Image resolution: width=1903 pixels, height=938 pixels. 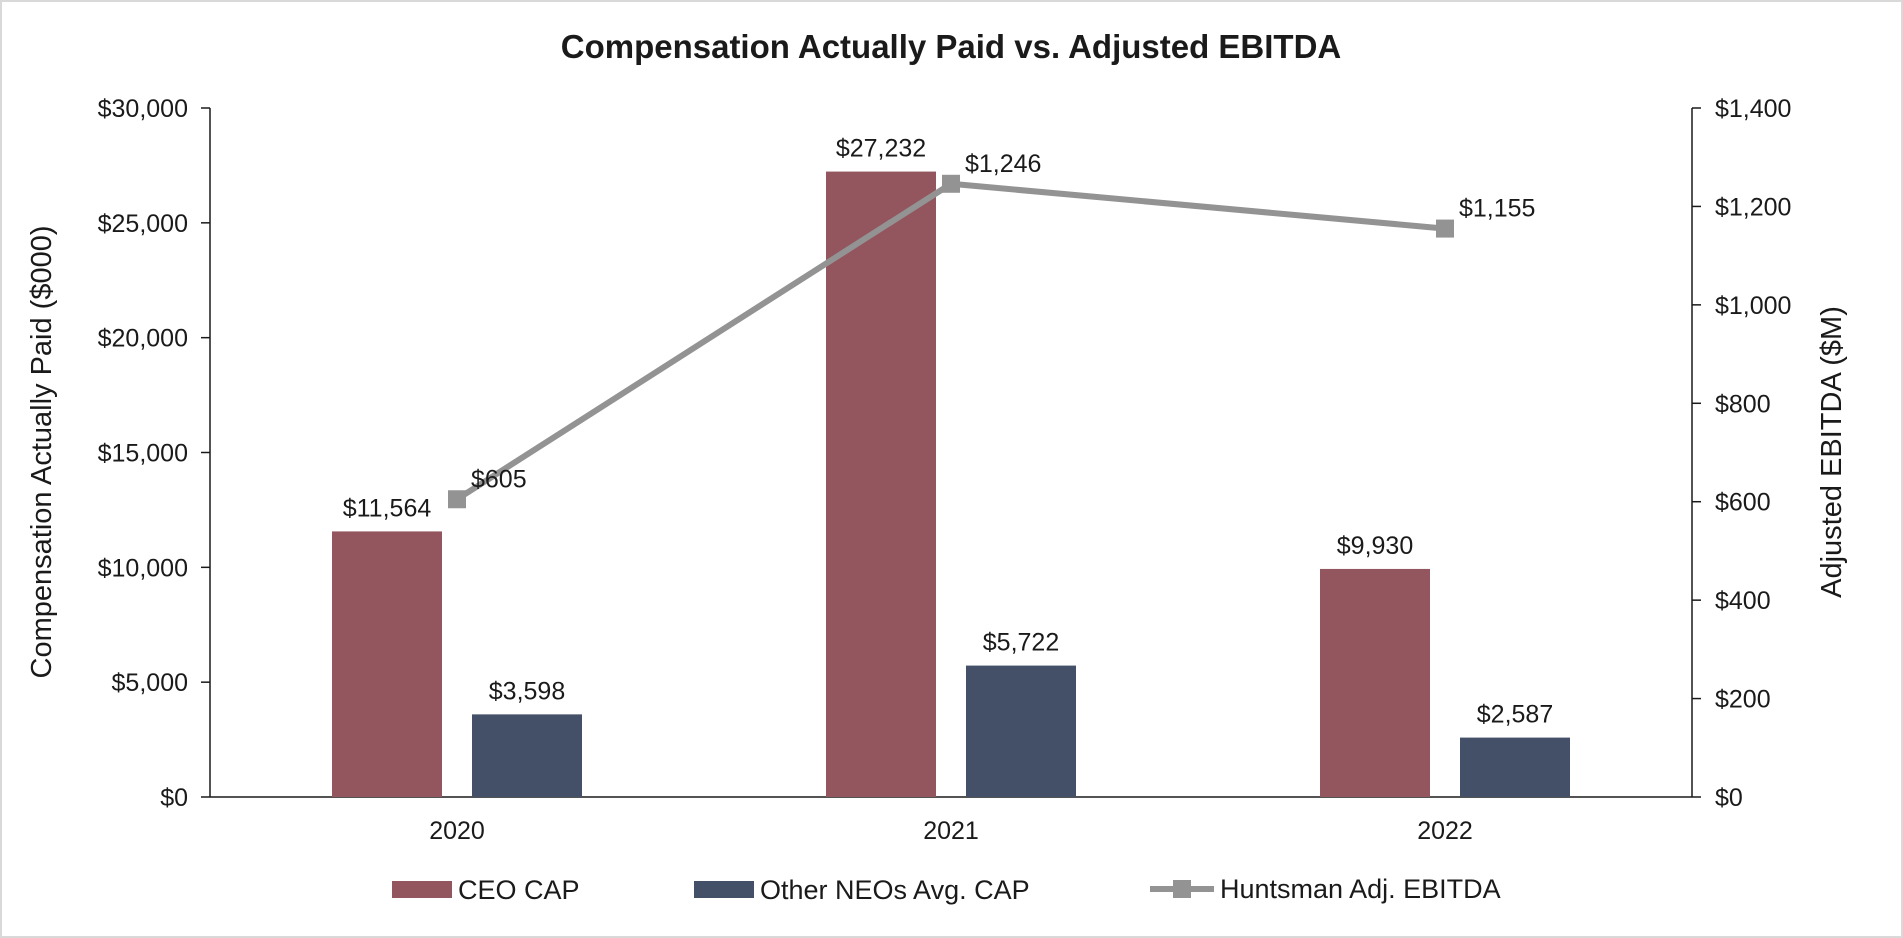 What do you see at coordinates (1729, 798) in the screenshot?
I see `y2-tick-label: $0` at bounding box center [1729, 798].